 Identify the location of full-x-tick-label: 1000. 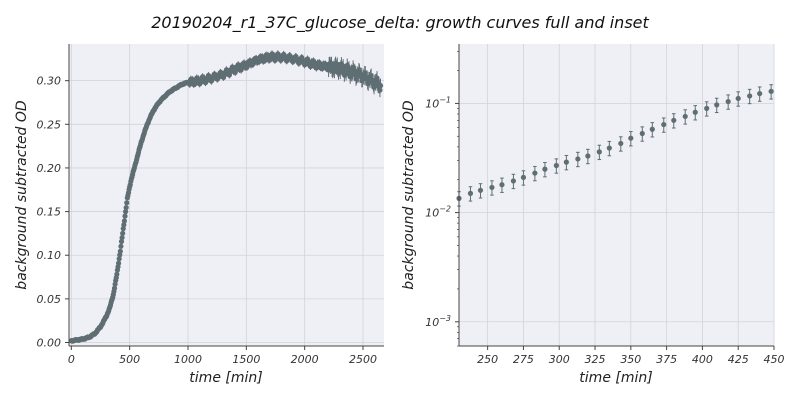
(188, 359).